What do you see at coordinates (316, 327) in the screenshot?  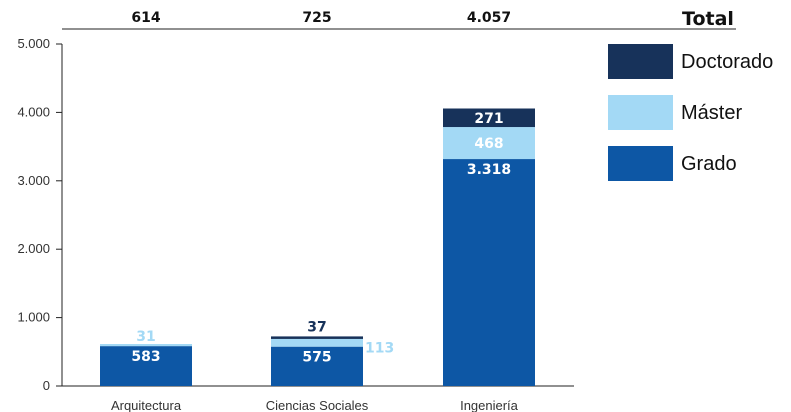 I see `value-label-doctorado: 37` at bounding box center [316, 327].